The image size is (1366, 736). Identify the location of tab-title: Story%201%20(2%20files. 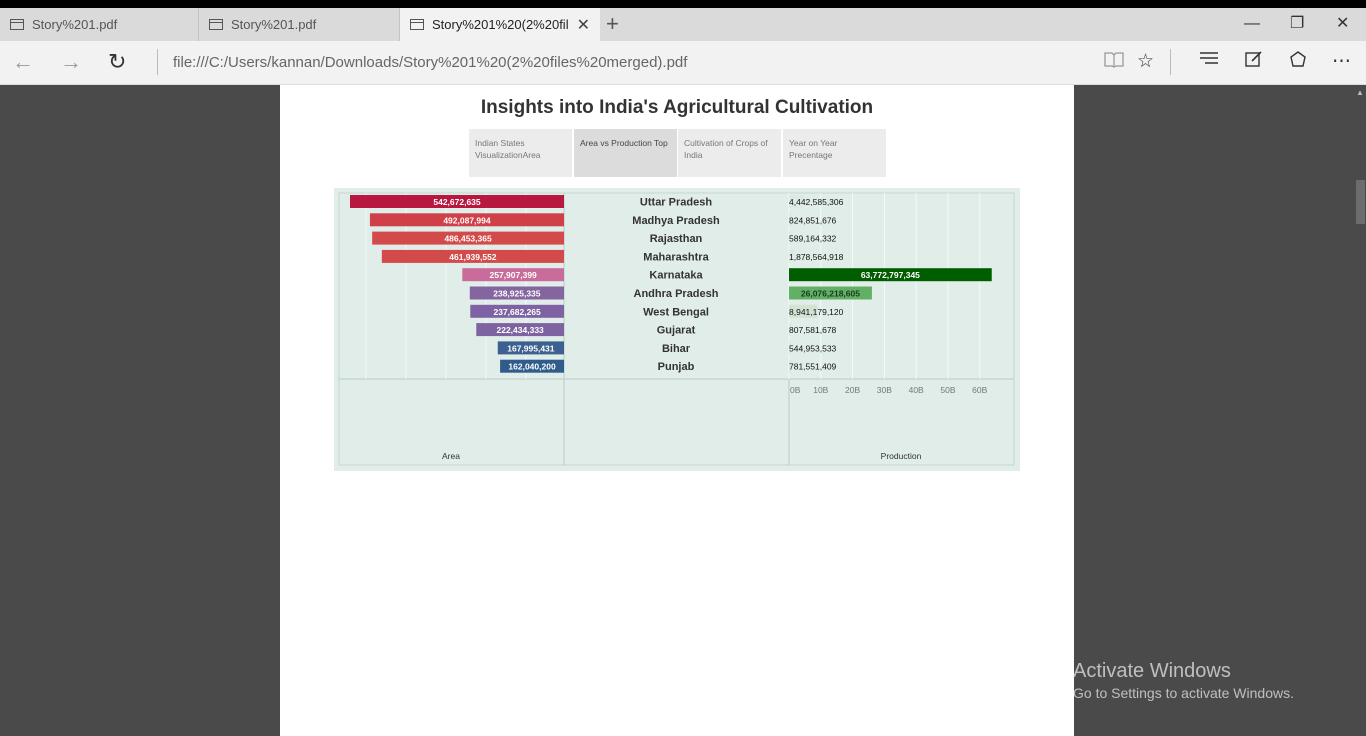
(500, 24).